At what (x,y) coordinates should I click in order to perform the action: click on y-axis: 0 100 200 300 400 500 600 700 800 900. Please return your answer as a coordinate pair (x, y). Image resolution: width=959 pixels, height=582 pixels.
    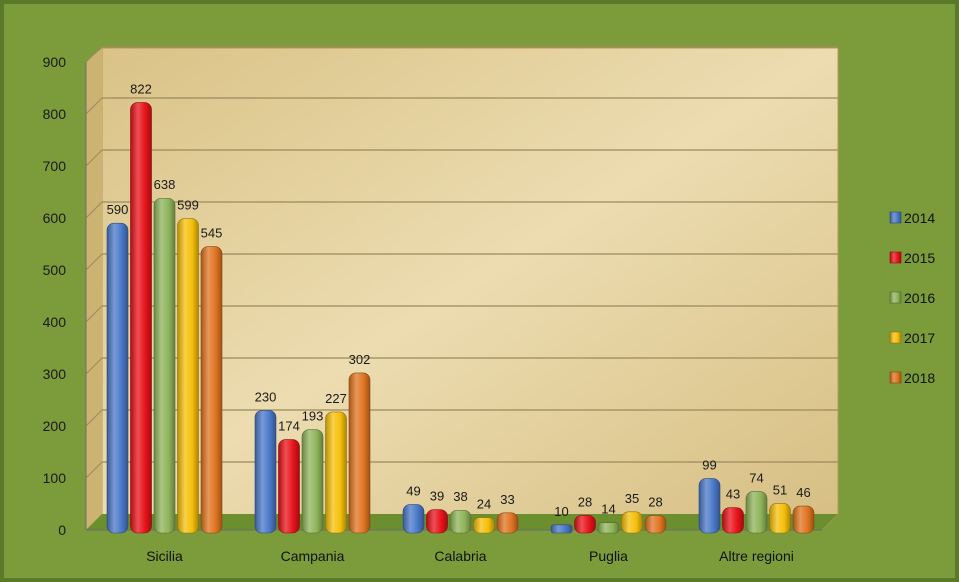
    Looking at the image, I should click on (55, 296).